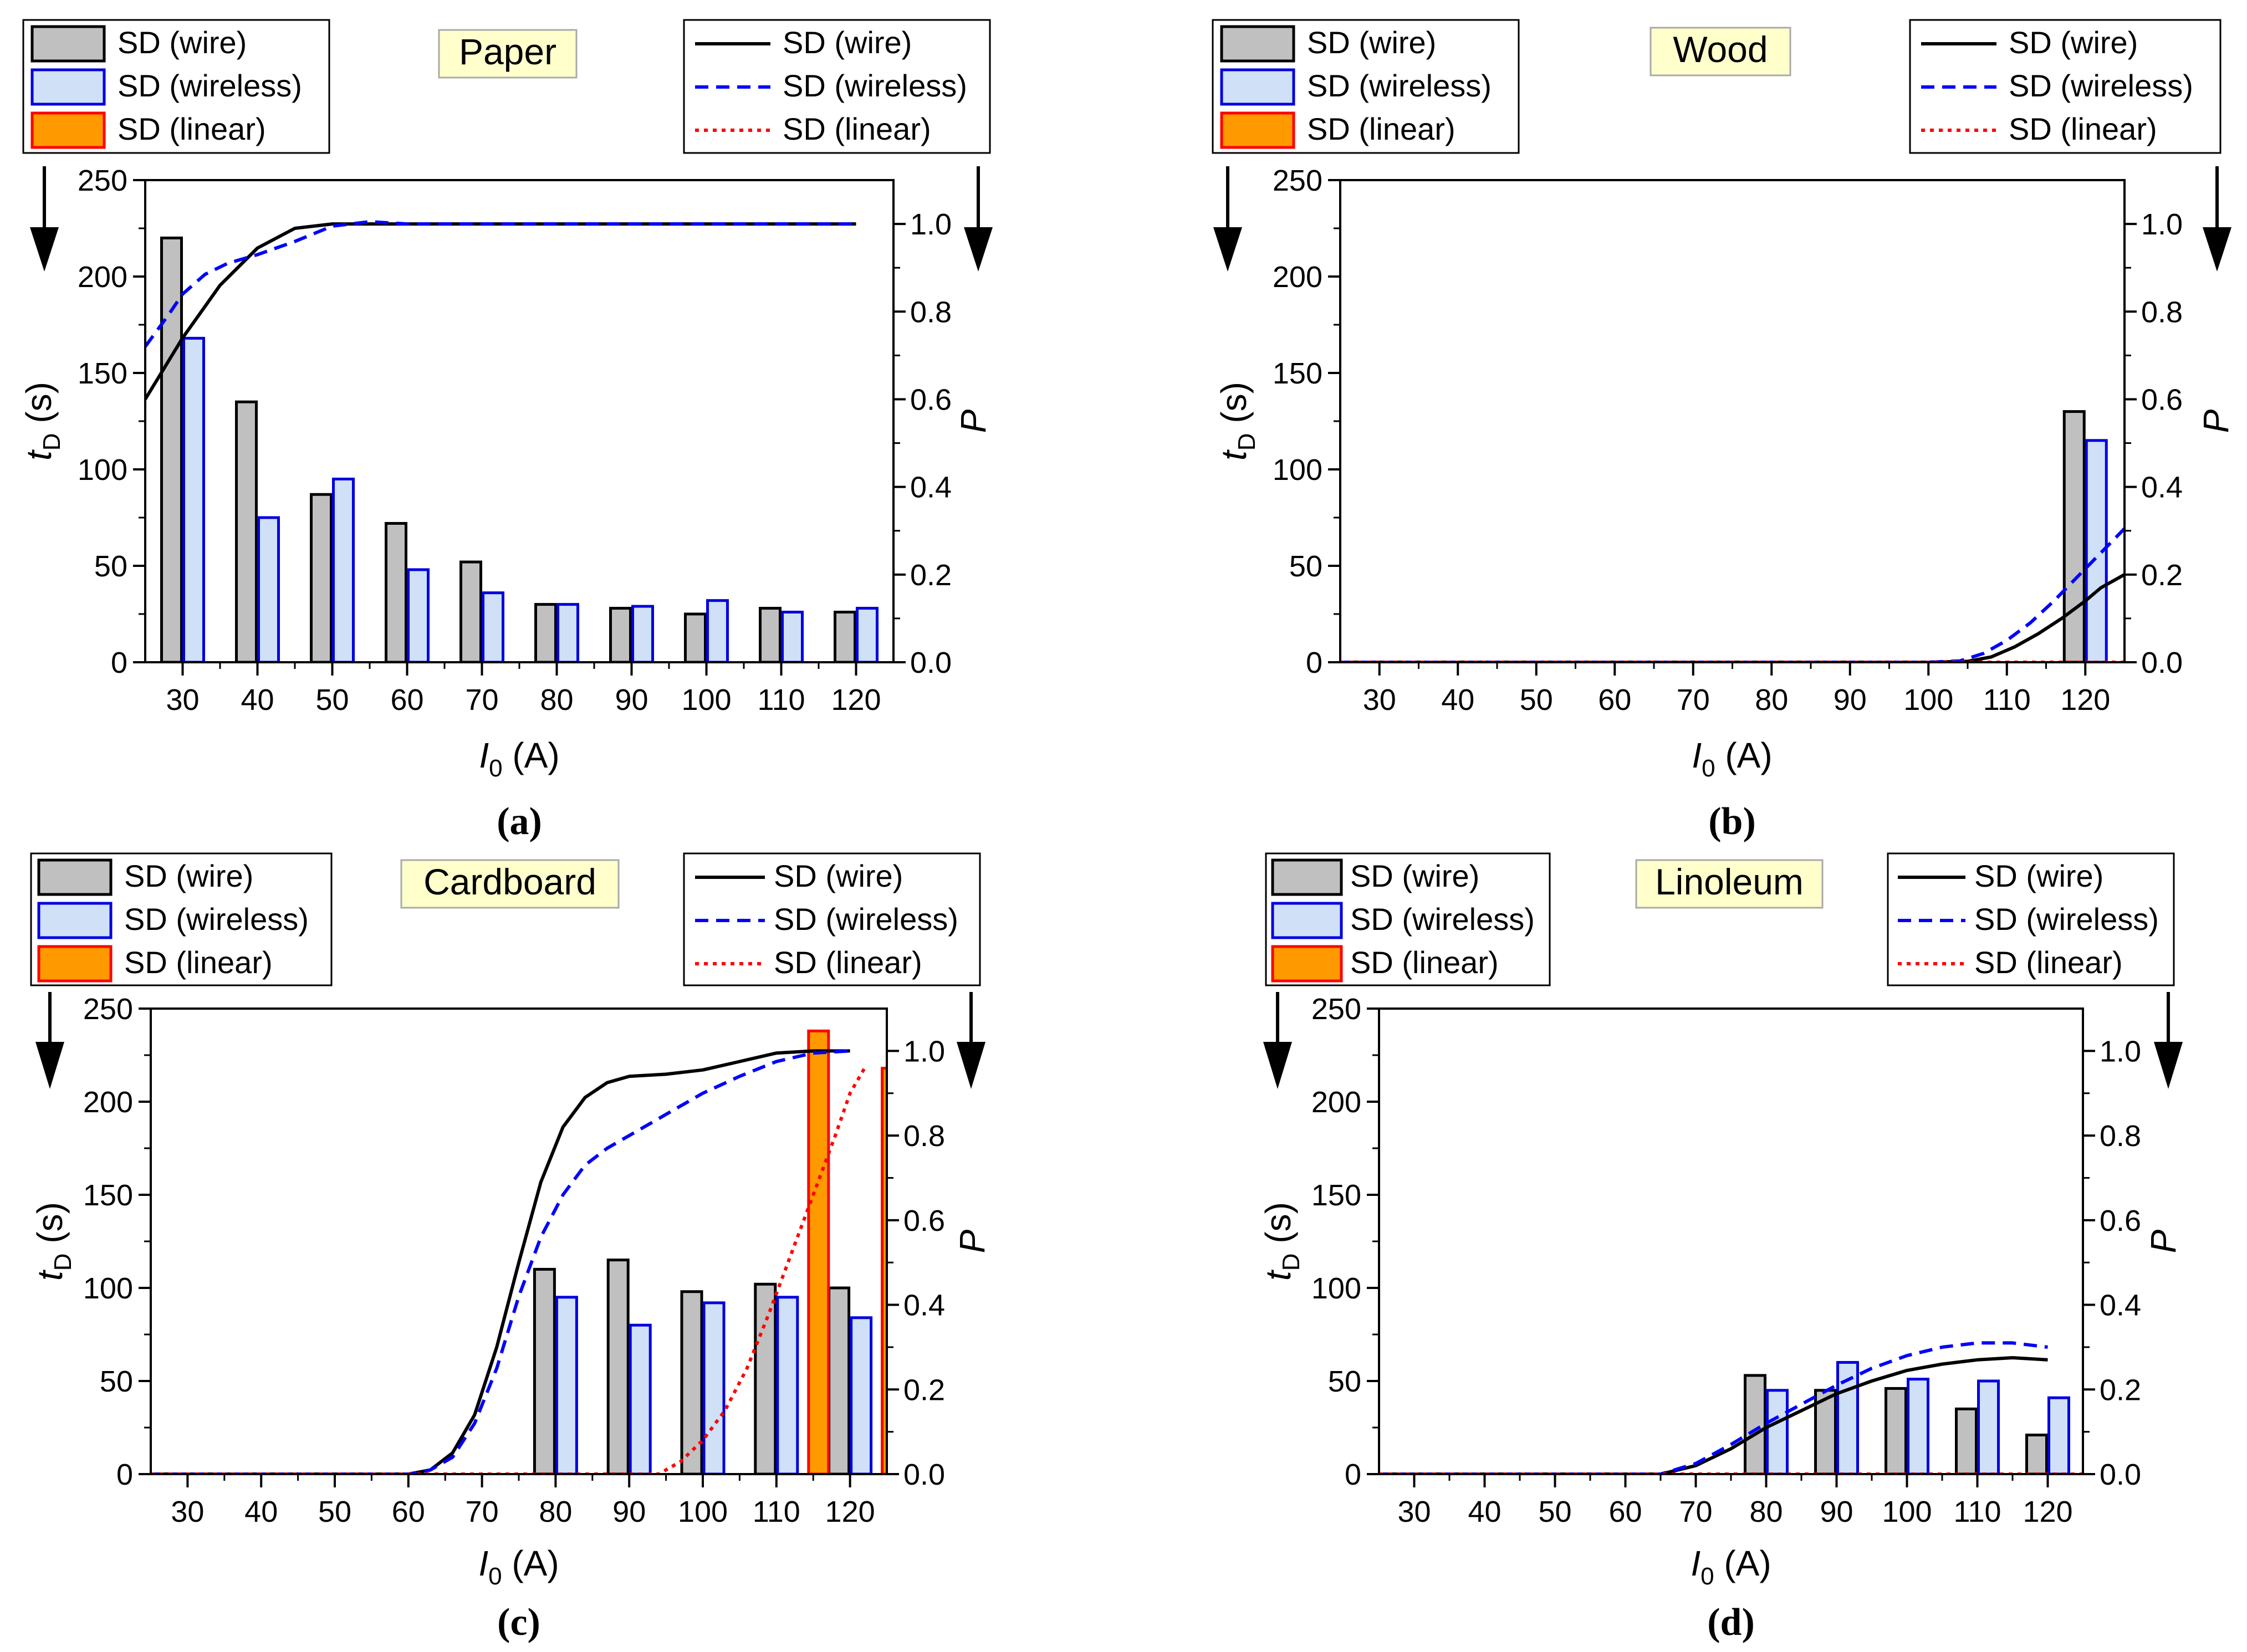  Describe the element at coordinates (261, 1511) in the screenshot. I see `x-tick-label-40: 40` at that location.